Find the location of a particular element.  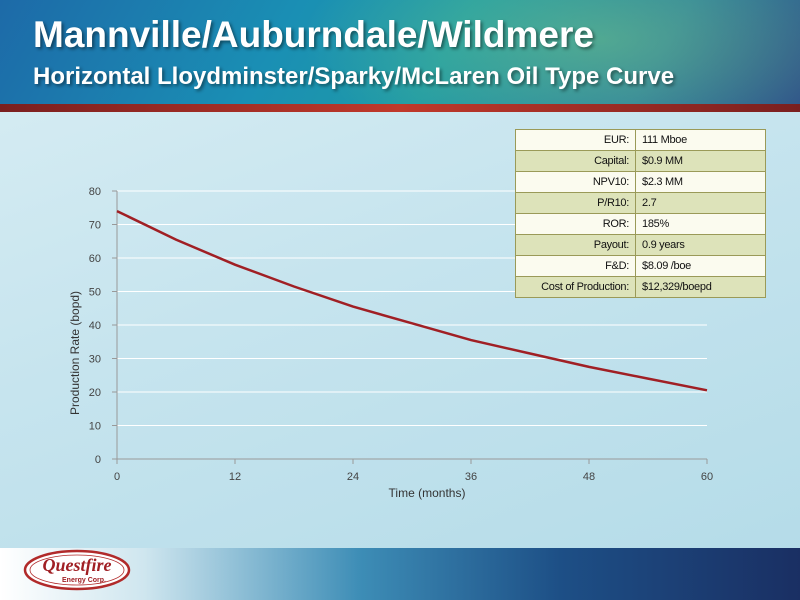

metric-value: $2.3 MM is located at coordinates (700, 182).